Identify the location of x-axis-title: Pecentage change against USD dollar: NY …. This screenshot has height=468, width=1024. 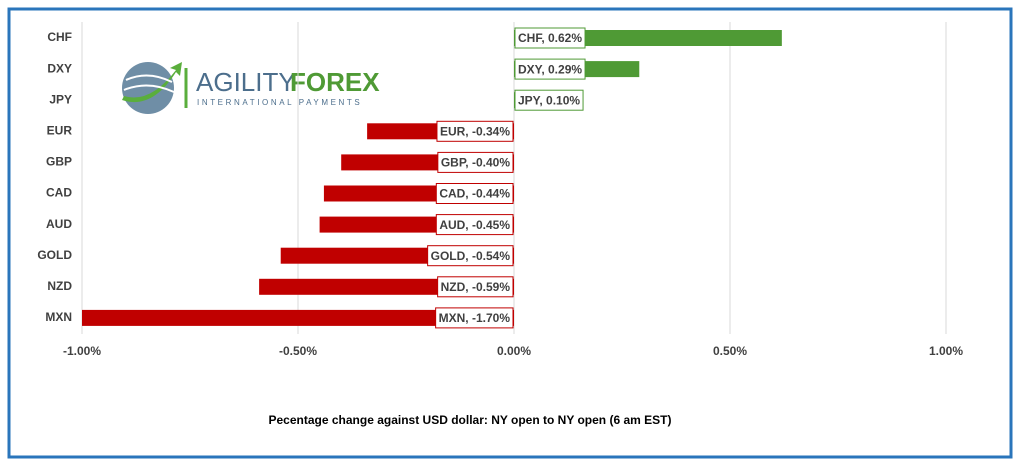
(470, 420).